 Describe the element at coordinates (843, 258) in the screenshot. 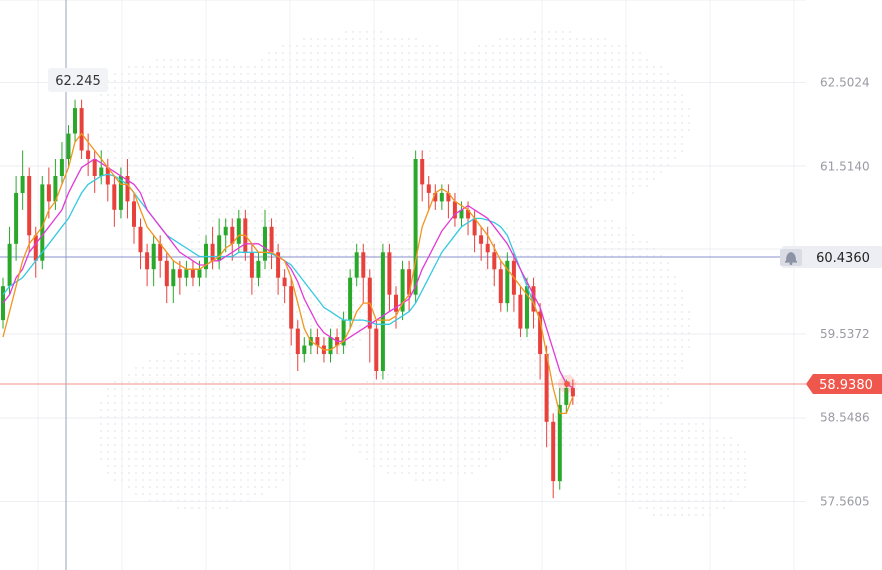

I see `alert-price-text: 60.4360` at that location.